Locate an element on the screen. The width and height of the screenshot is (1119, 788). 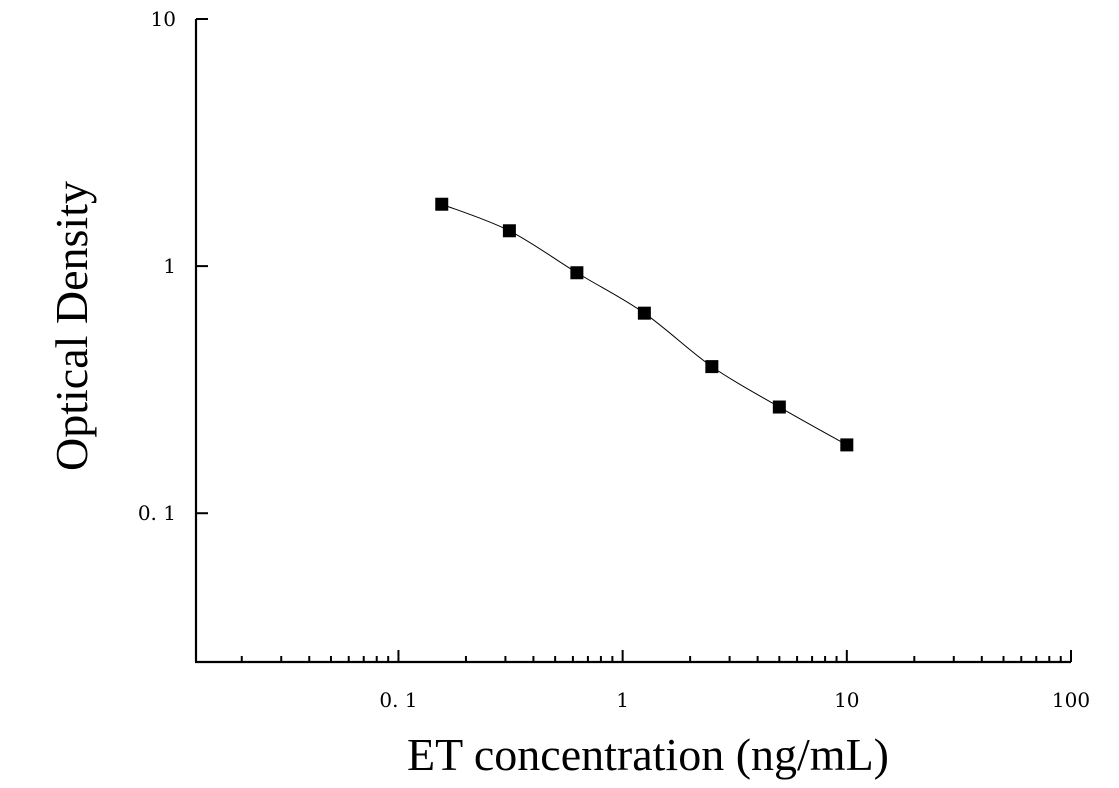
x-axis-title: ET concentration (ng/mL) is located at coordinates (648, 754).